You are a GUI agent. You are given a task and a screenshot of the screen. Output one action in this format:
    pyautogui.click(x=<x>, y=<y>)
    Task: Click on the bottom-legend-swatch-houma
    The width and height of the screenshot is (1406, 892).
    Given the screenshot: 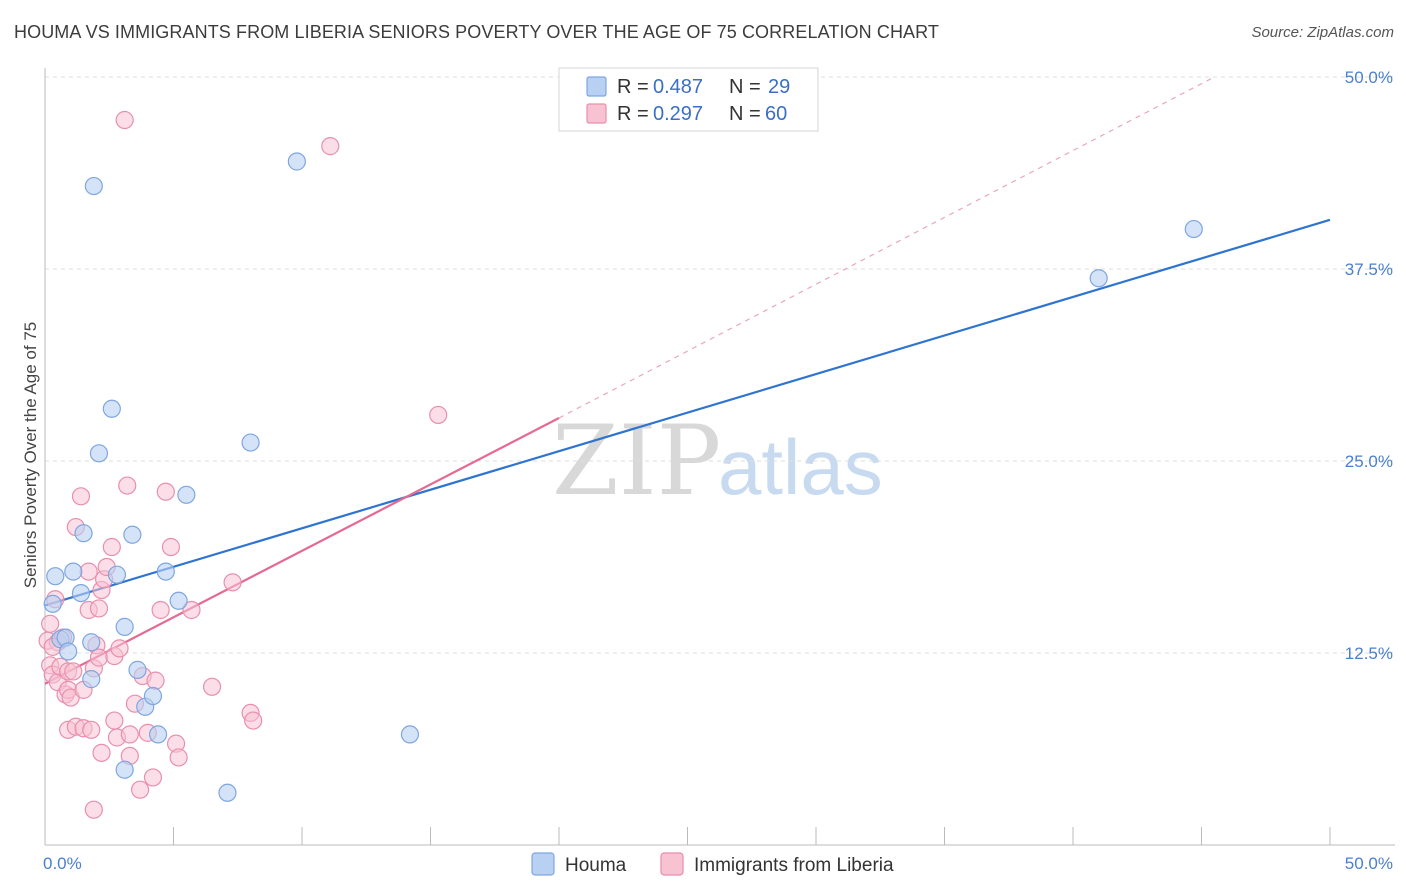 What is the action you would take?
    pyautogui.click(x=543, y=864)
    